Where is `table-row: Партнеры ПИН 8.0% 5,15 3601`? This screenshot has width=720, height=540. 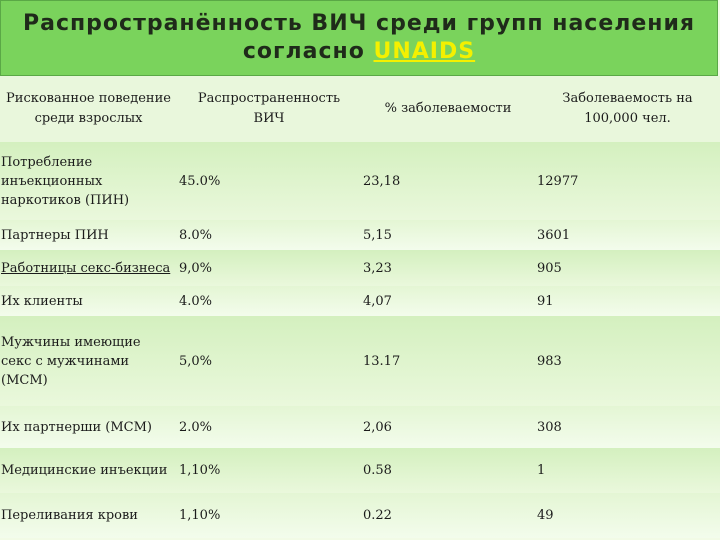
table-row: Партнеры ПИН 8.0% 5,15 3601 is located at coordinates (360, 235).